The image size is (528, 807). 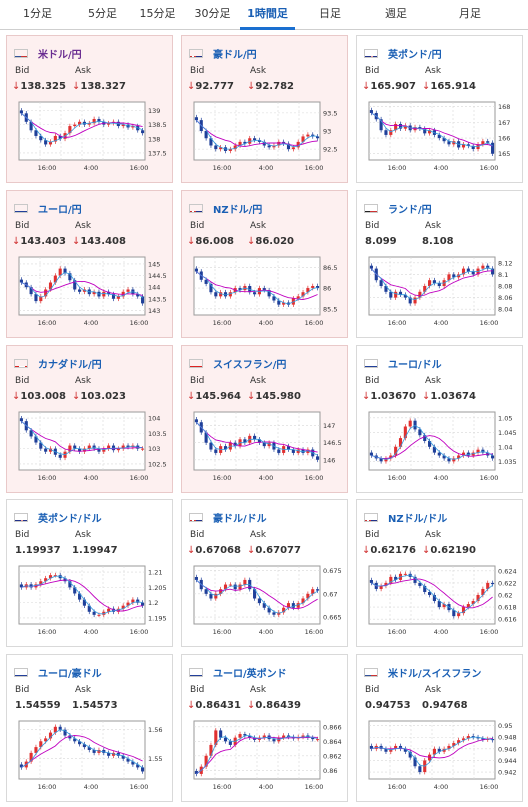 What do you see at coordinates (60, 210) in the screenshot?
I see `pair-link: ユーロ/円` at bounding box center [60, 210].